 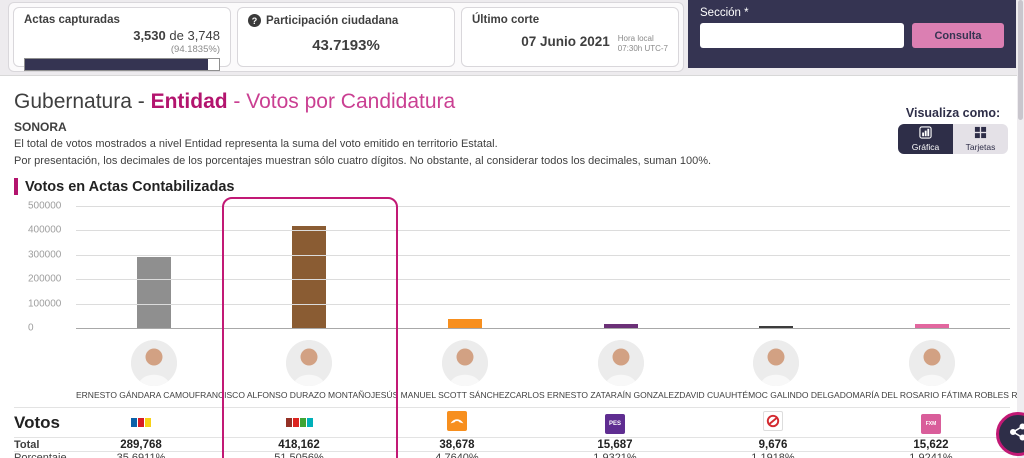 I want to click on seccion-input, so click(x=802, y=35).